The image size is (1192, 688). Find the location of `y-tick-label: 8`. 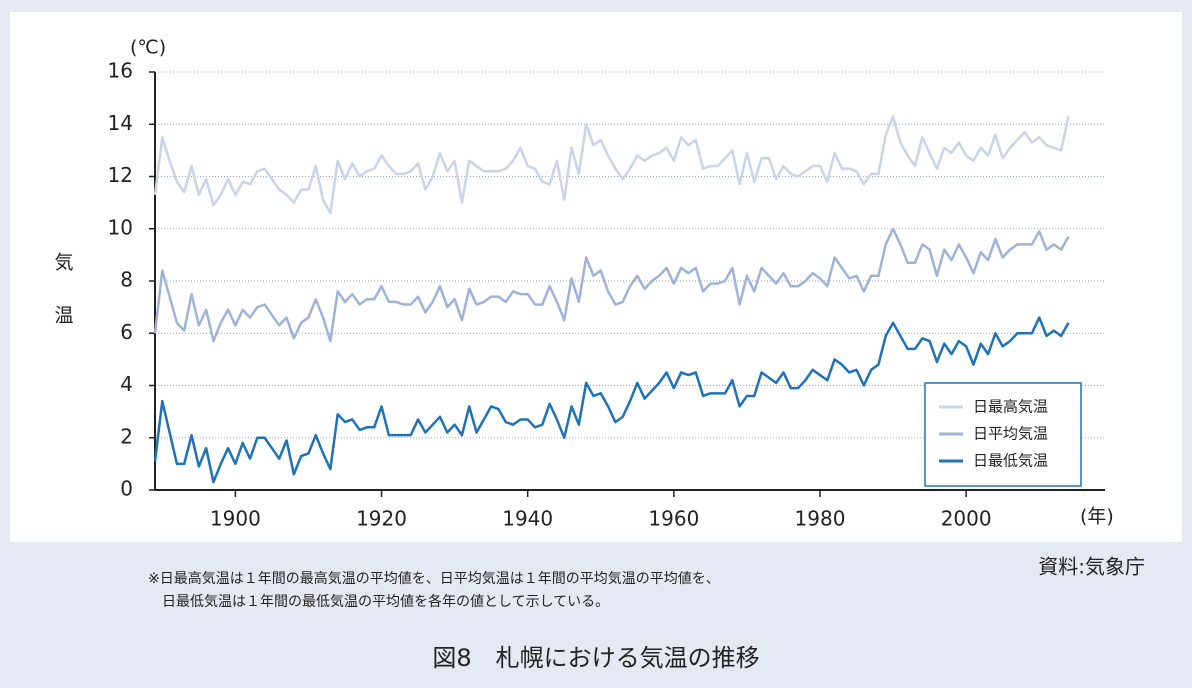

y-tick-label: 8 is located at coordinates (126, 280).